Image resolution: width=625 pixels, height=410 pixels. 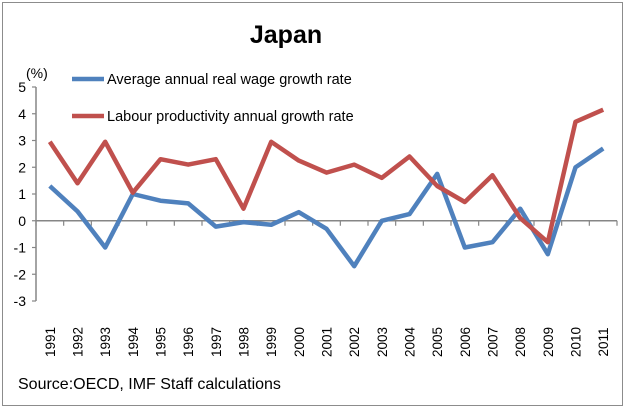 I want to click on x-tick-label: 1993, so click(x=105, y=342).